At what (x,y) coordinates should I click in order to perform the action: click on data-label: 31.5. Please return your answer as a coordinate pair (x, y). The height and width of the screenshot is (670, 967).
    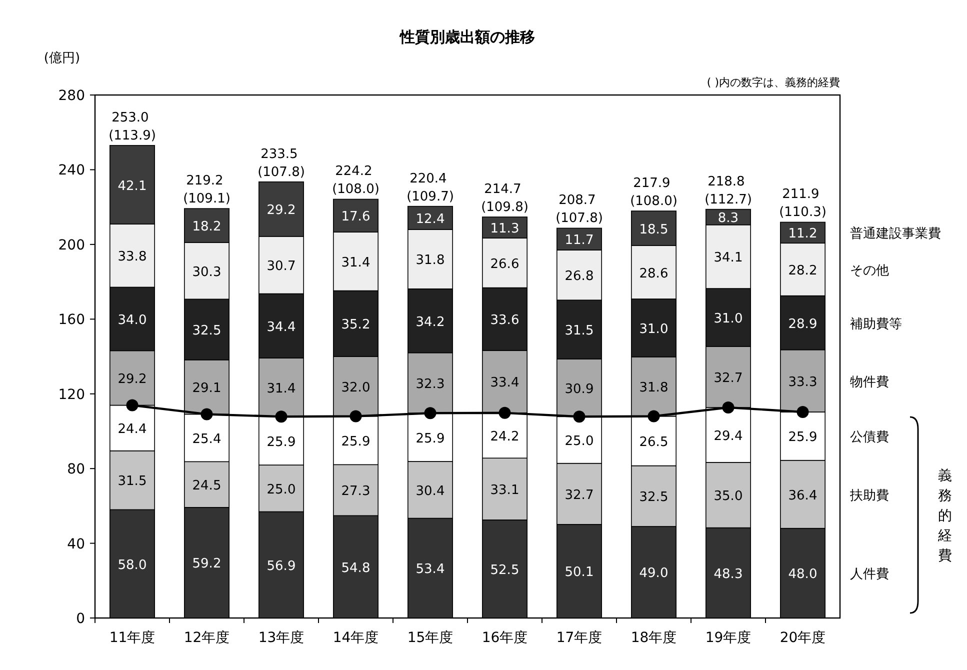
    Looking at the image, I should click on (132, 482).